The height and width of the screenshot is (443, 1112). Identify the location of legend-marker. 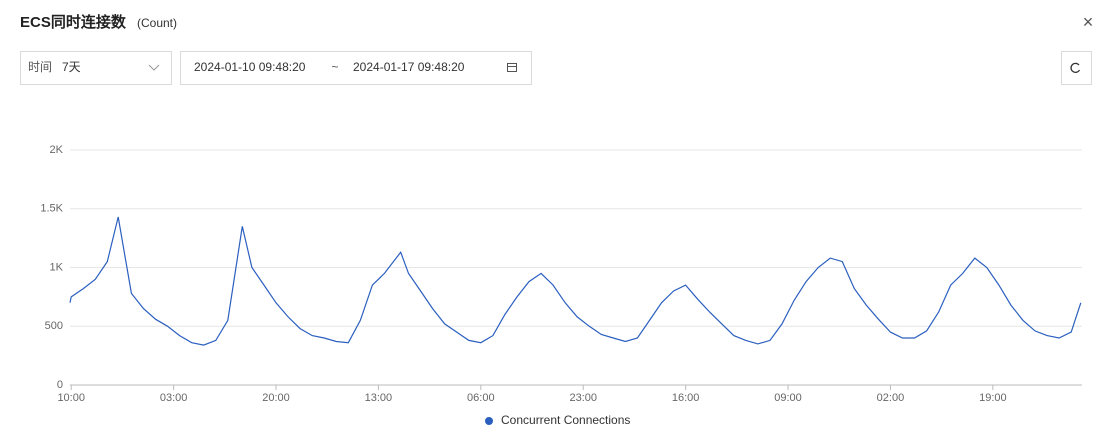
(489, 421).